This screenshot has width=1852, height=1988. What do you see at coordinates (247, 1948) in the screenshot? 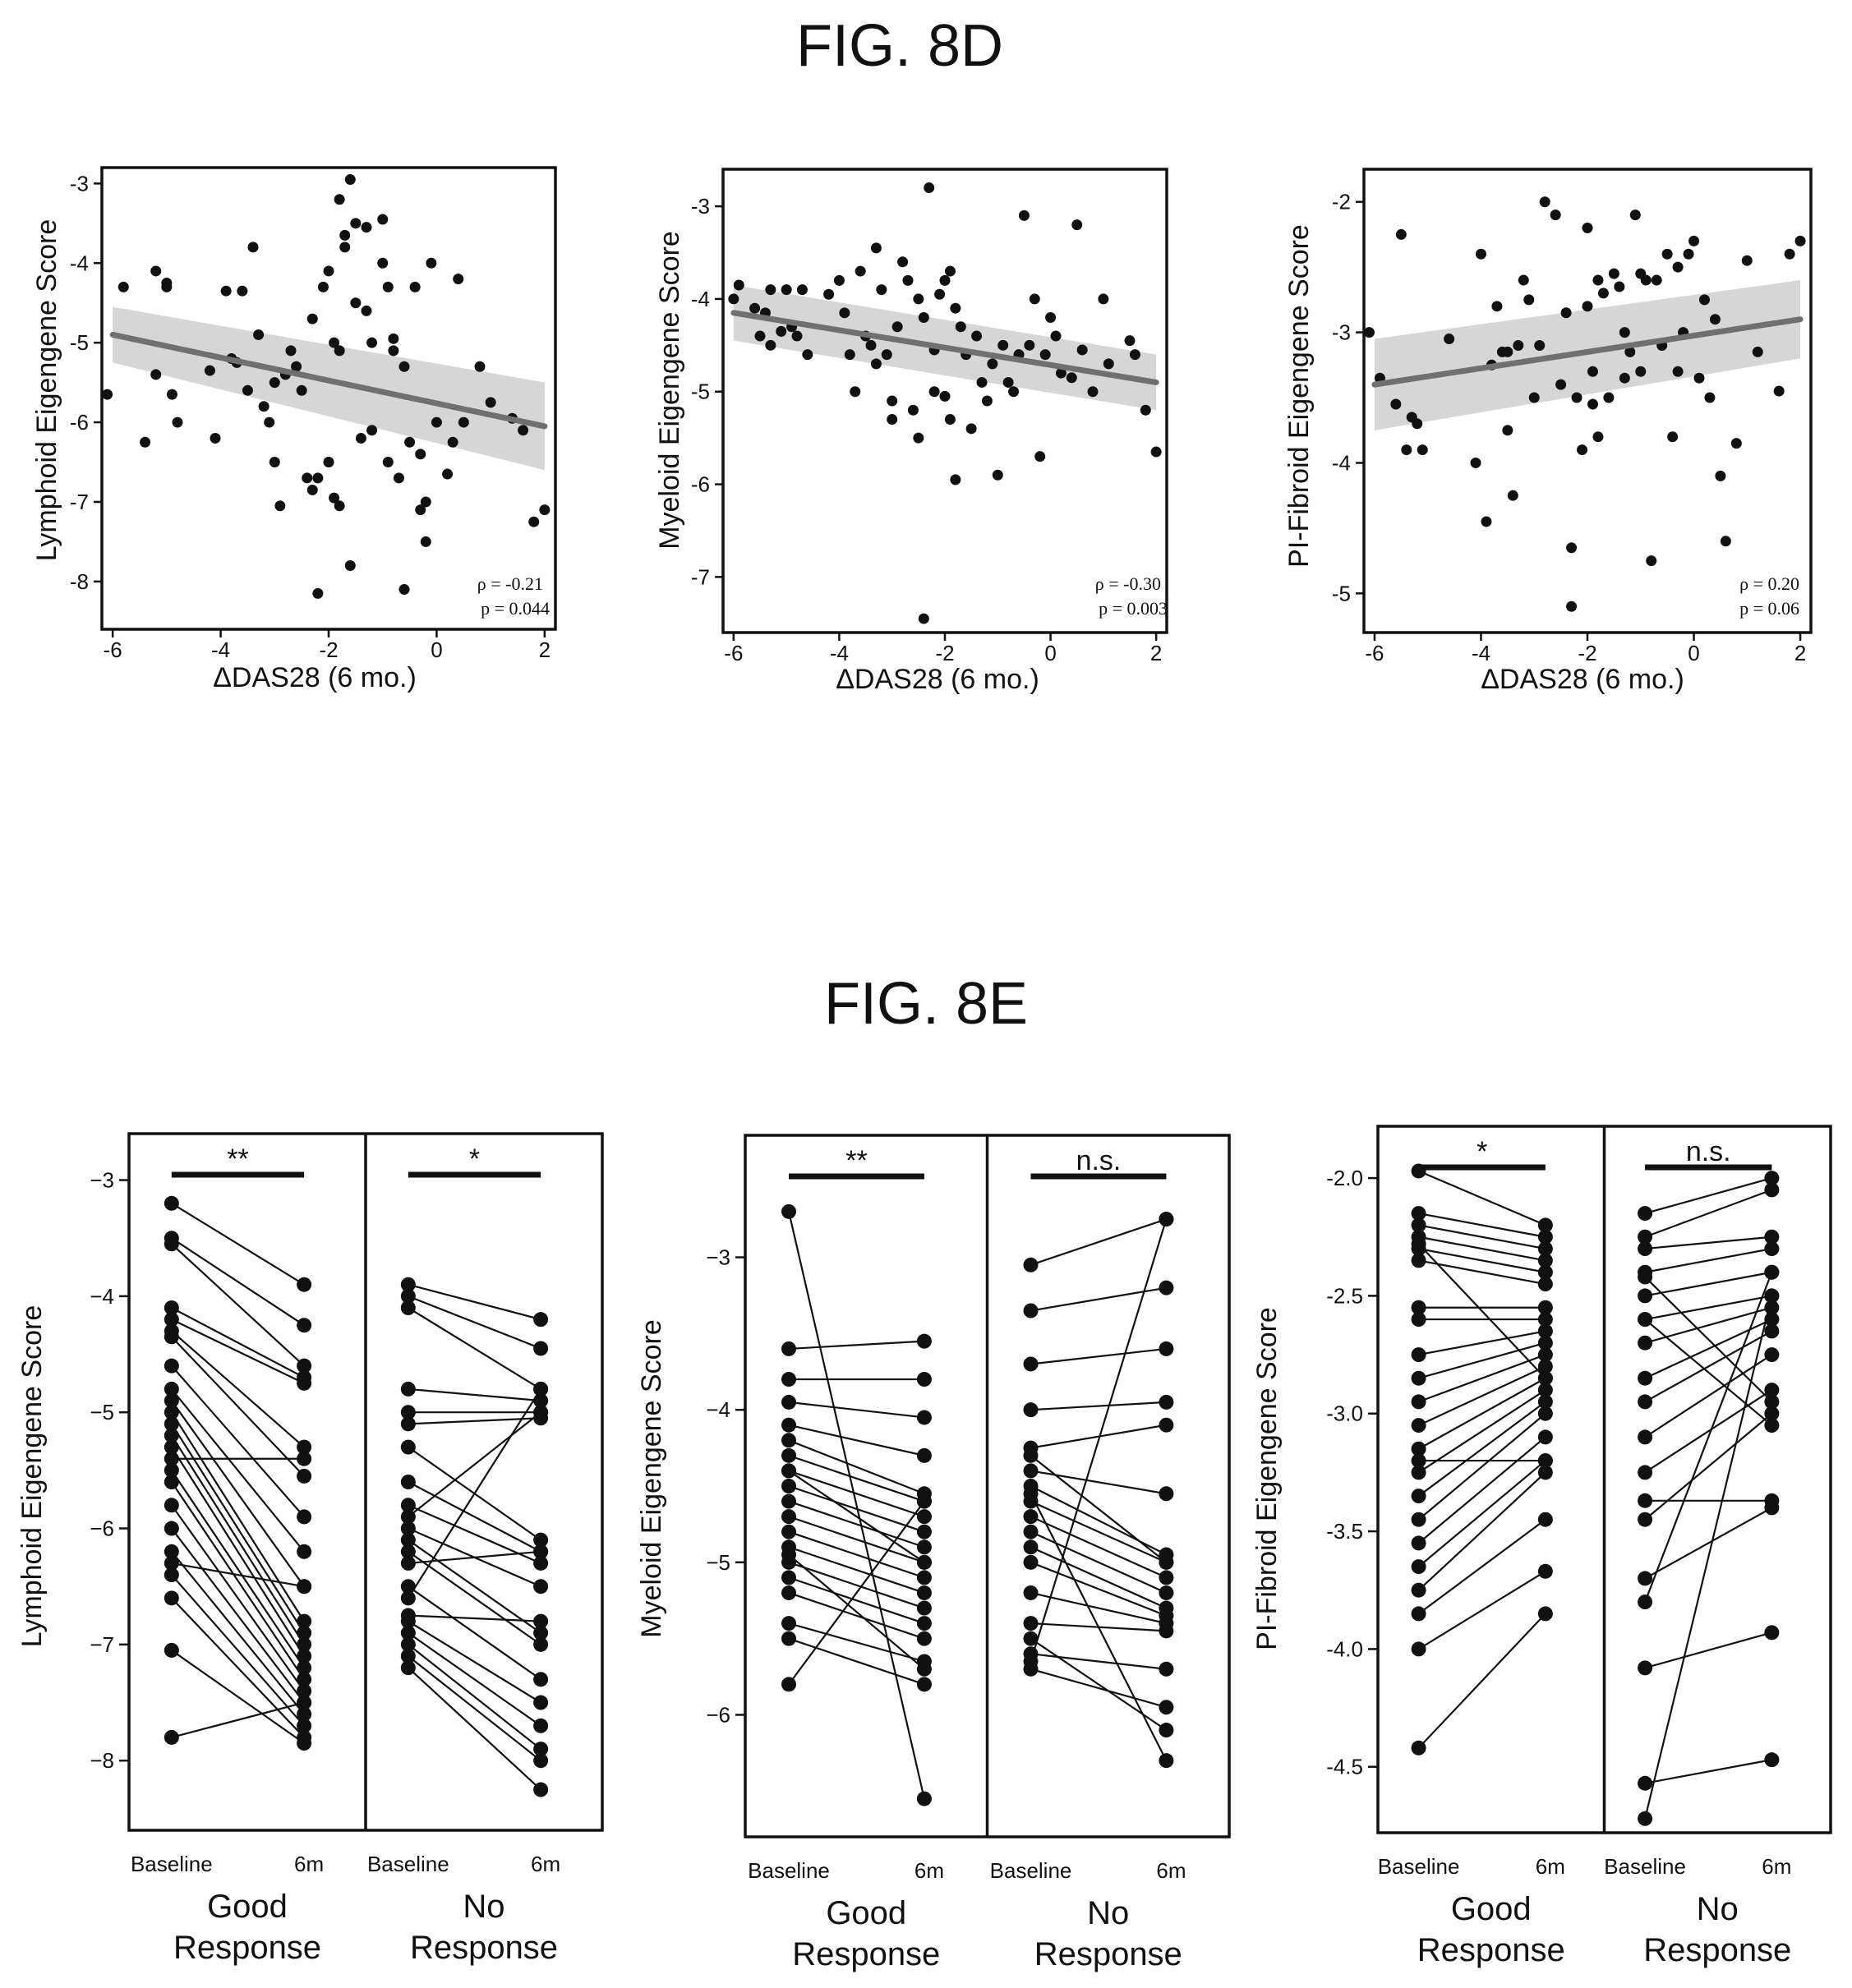
I see `group-label: Response` at bounding box center [247, 1948].